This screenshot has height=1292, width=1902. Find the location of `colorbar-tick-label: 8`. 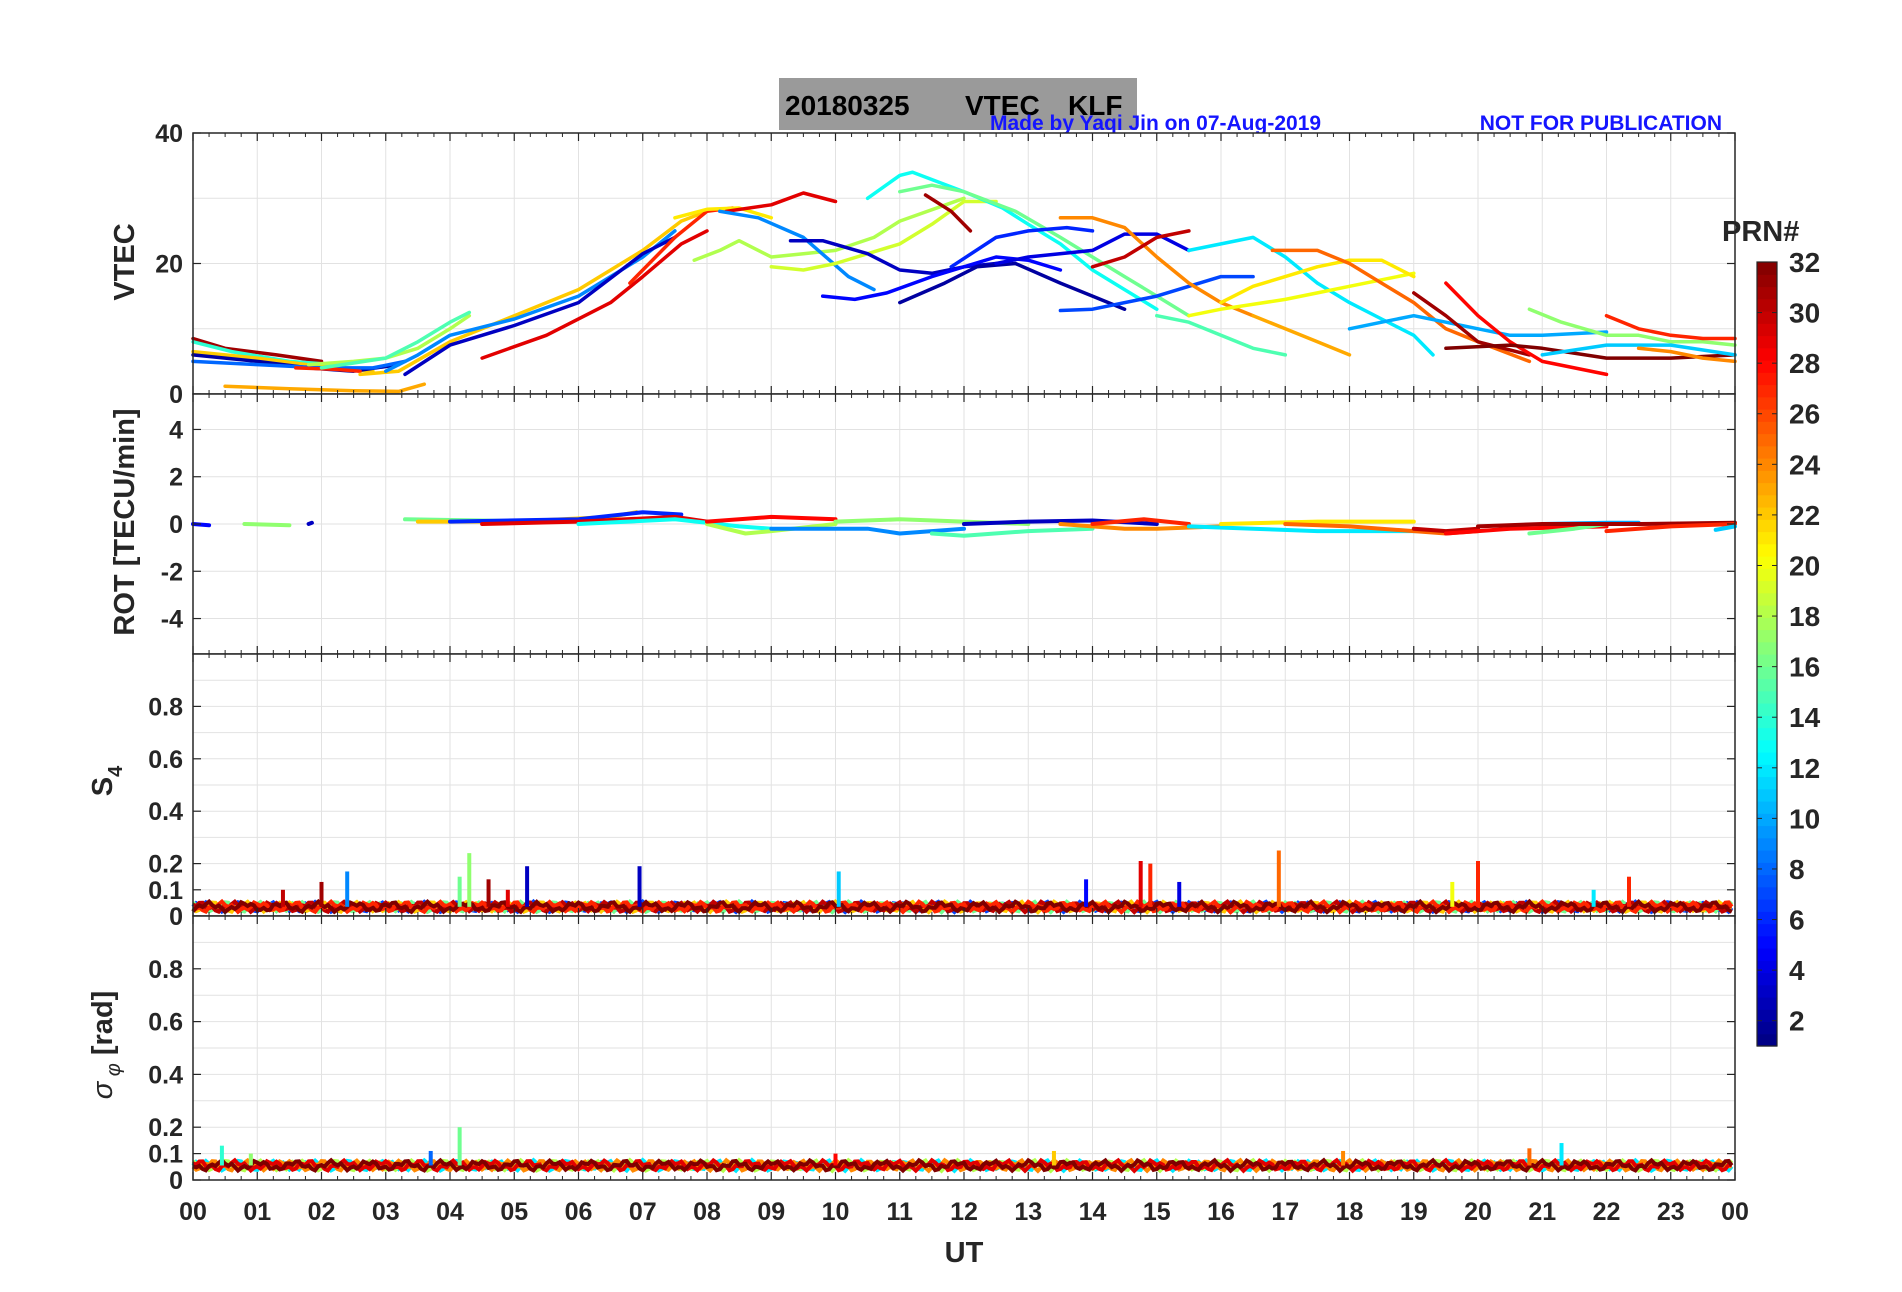

colorbar-tick-label: 8 is located at coordinates (1797, 869).